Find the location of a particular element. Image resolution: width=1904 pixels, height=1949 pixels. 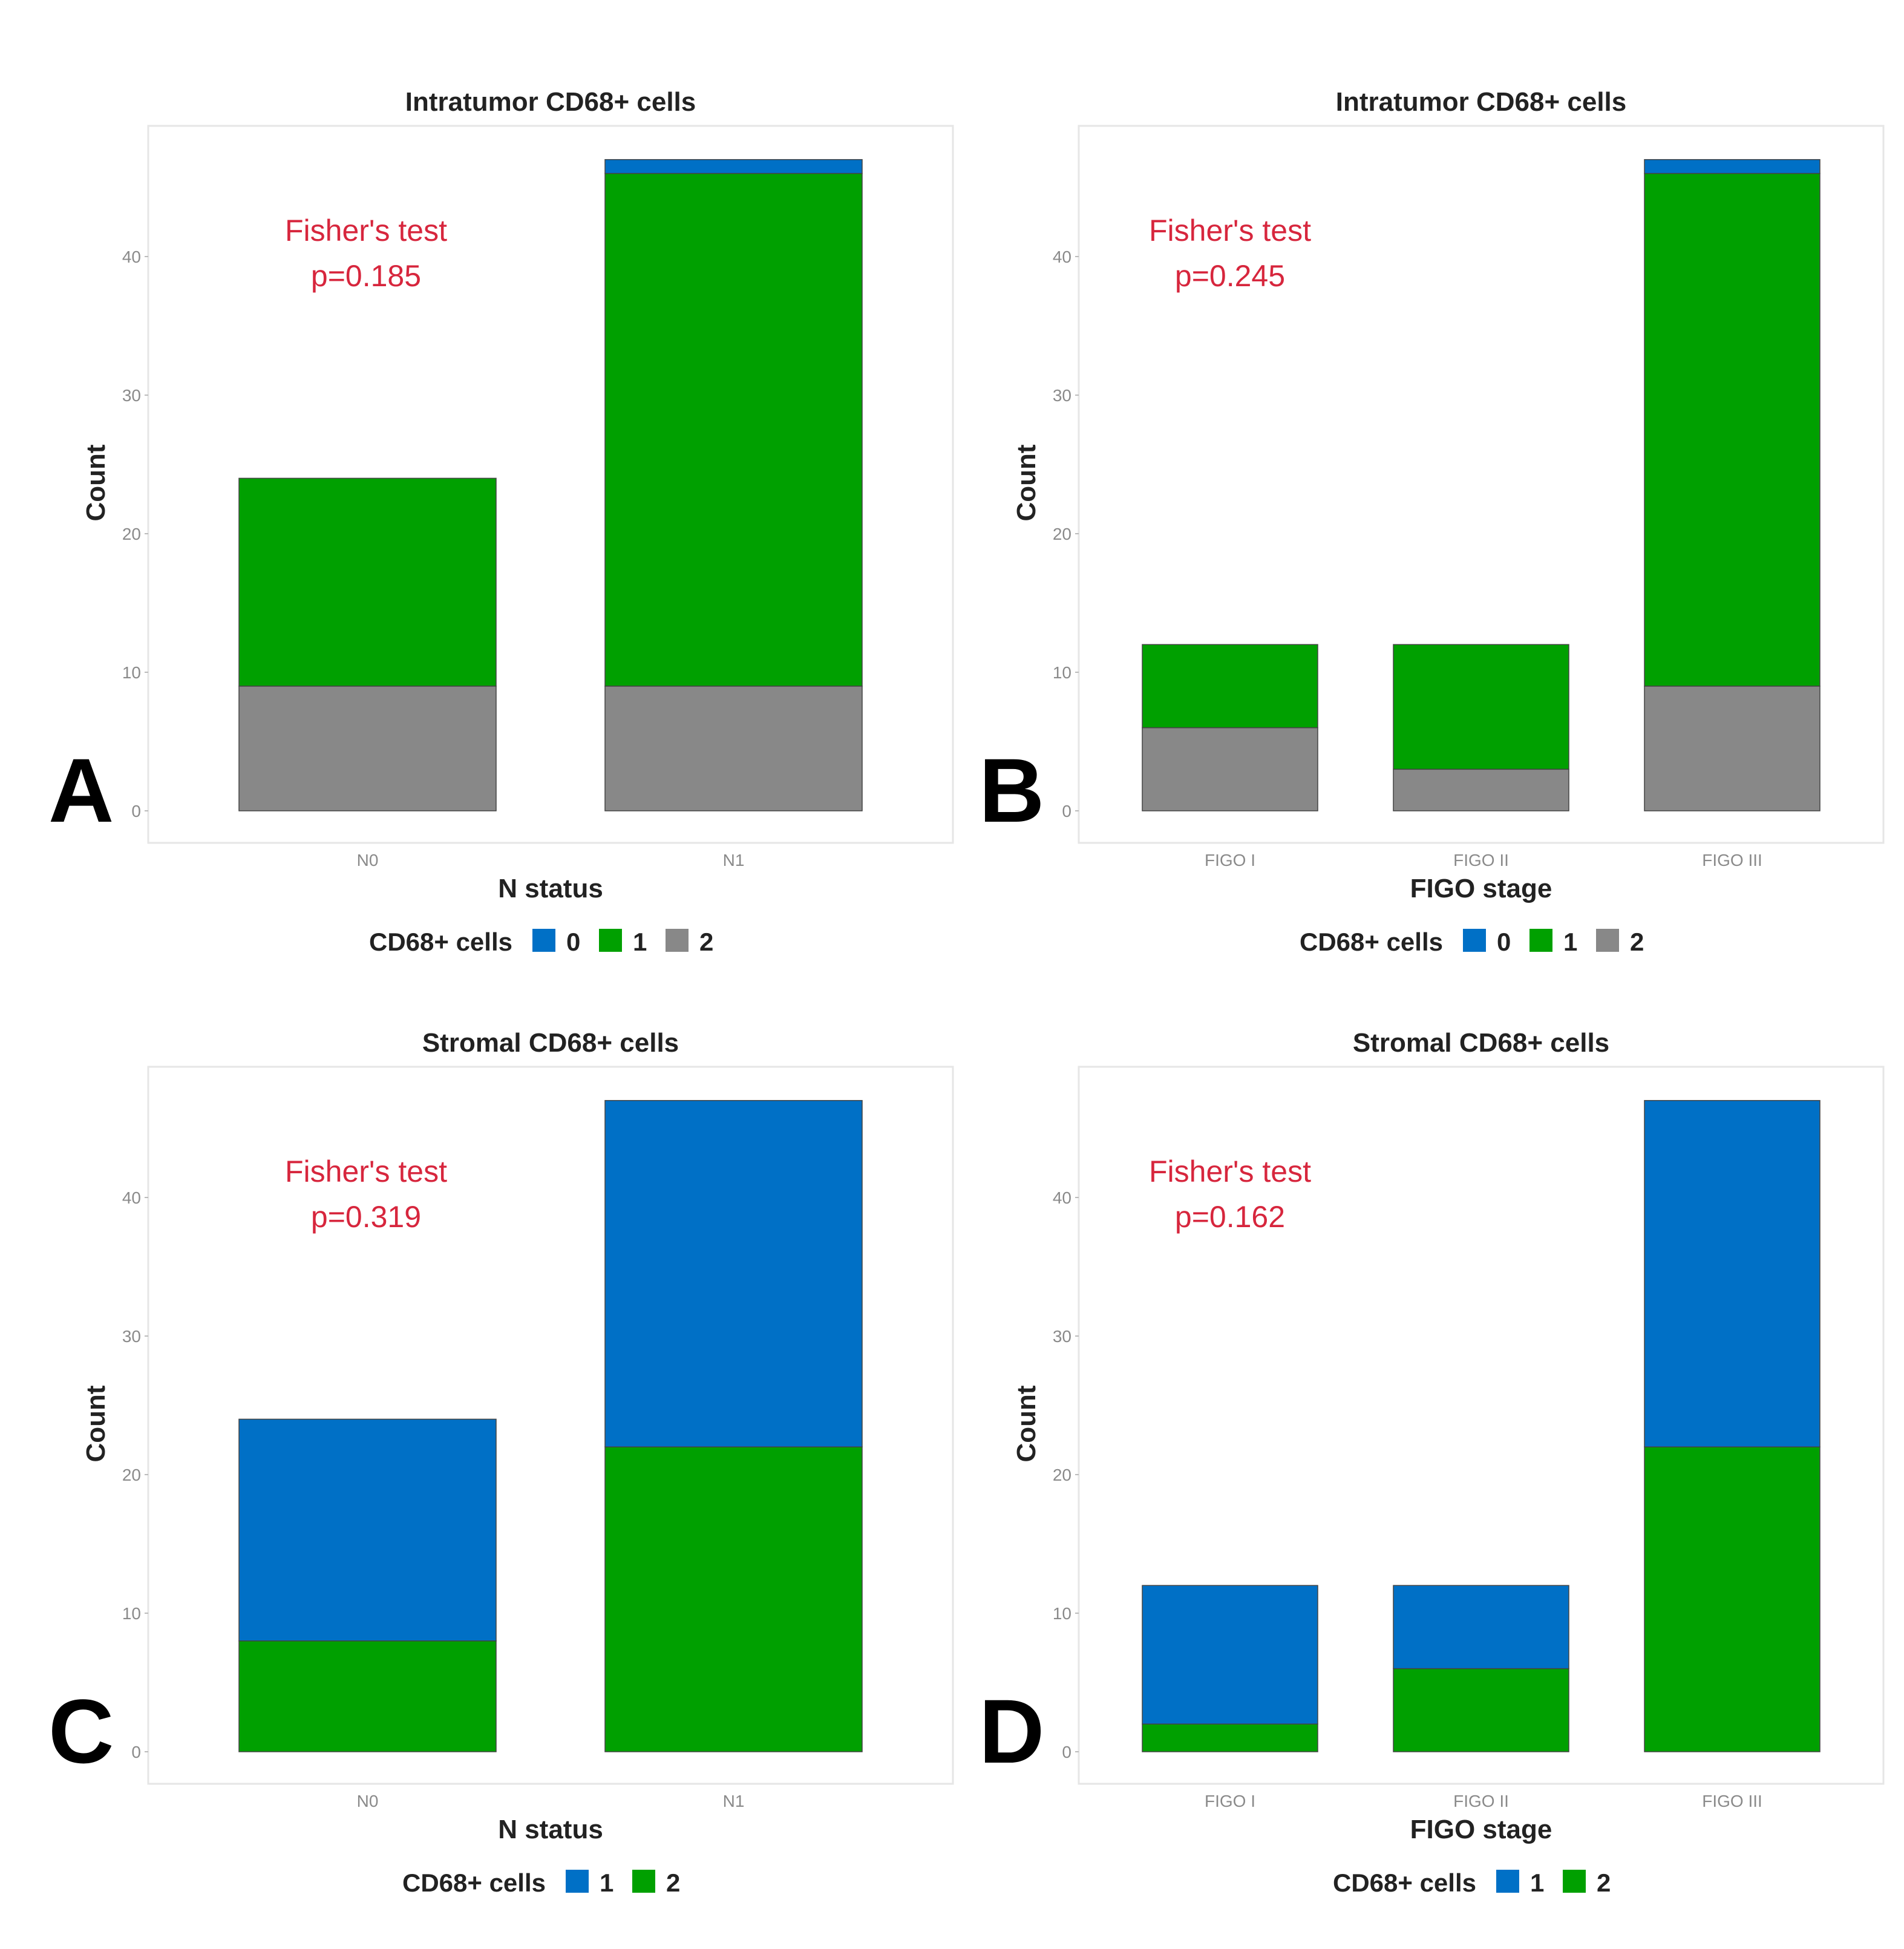

annotation-p-value: p=0.185 is located at coordinates (366, 276).